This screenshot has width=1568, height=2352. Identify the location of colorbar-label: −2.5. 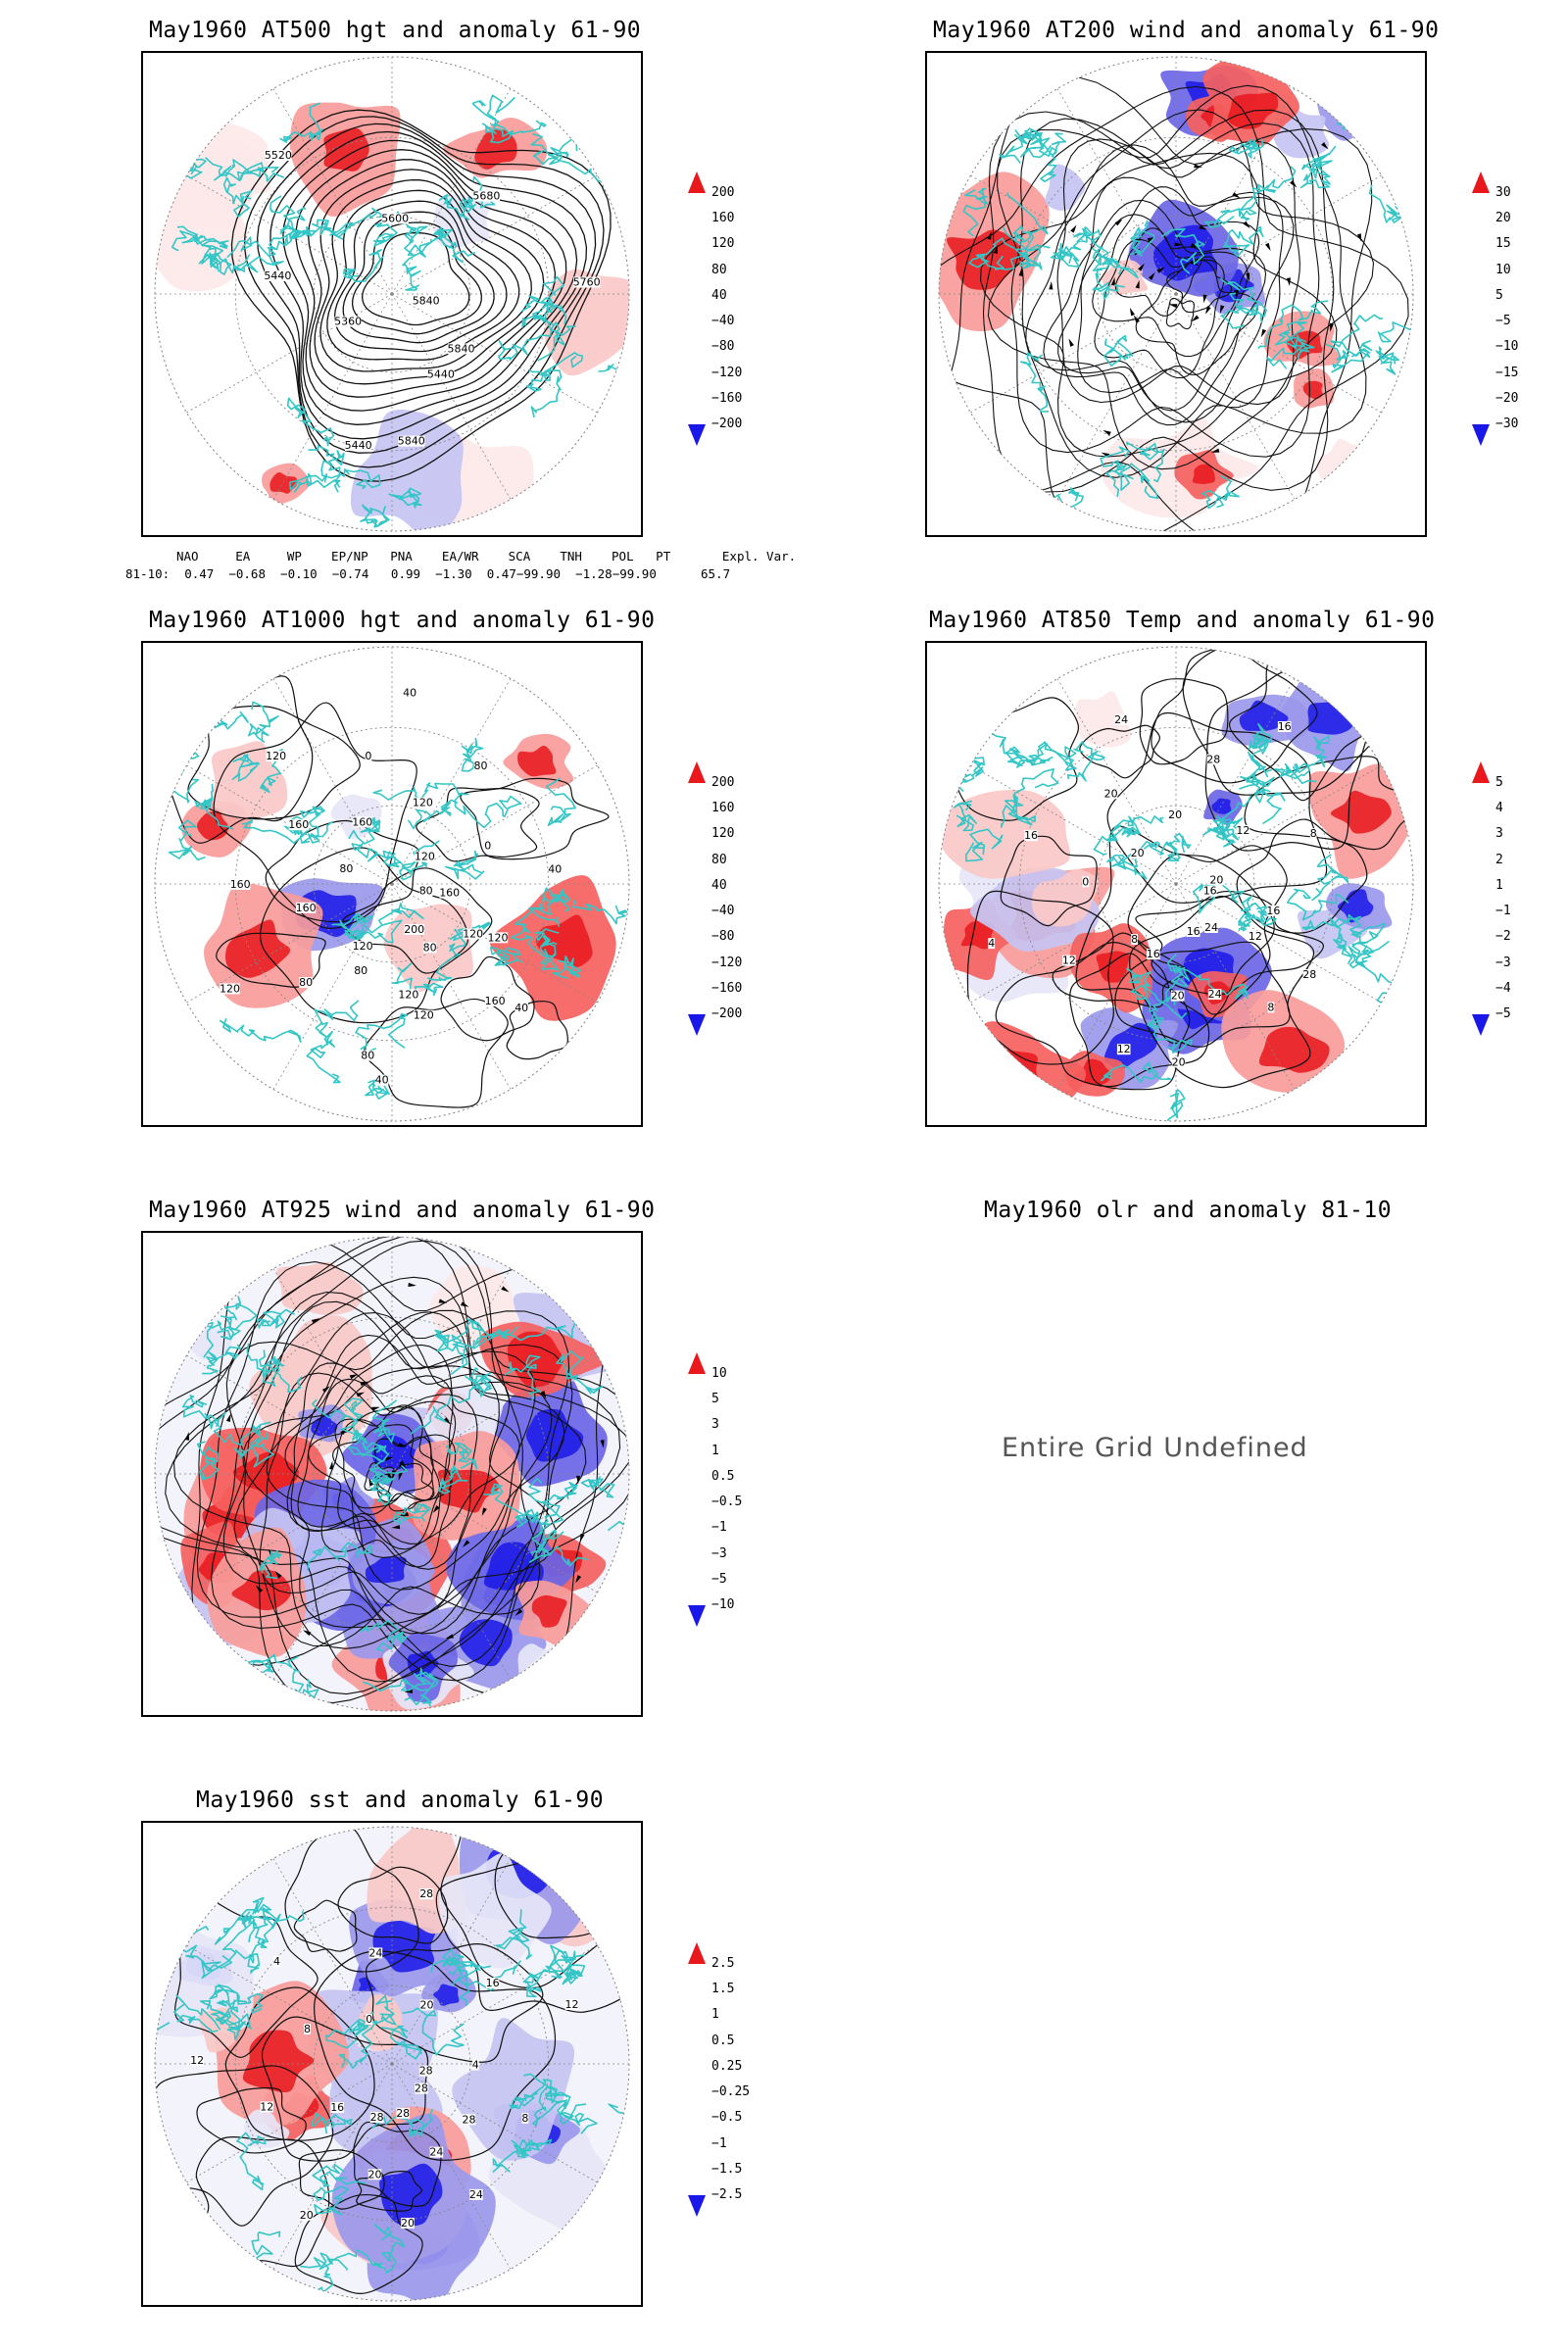
(727, 2194).